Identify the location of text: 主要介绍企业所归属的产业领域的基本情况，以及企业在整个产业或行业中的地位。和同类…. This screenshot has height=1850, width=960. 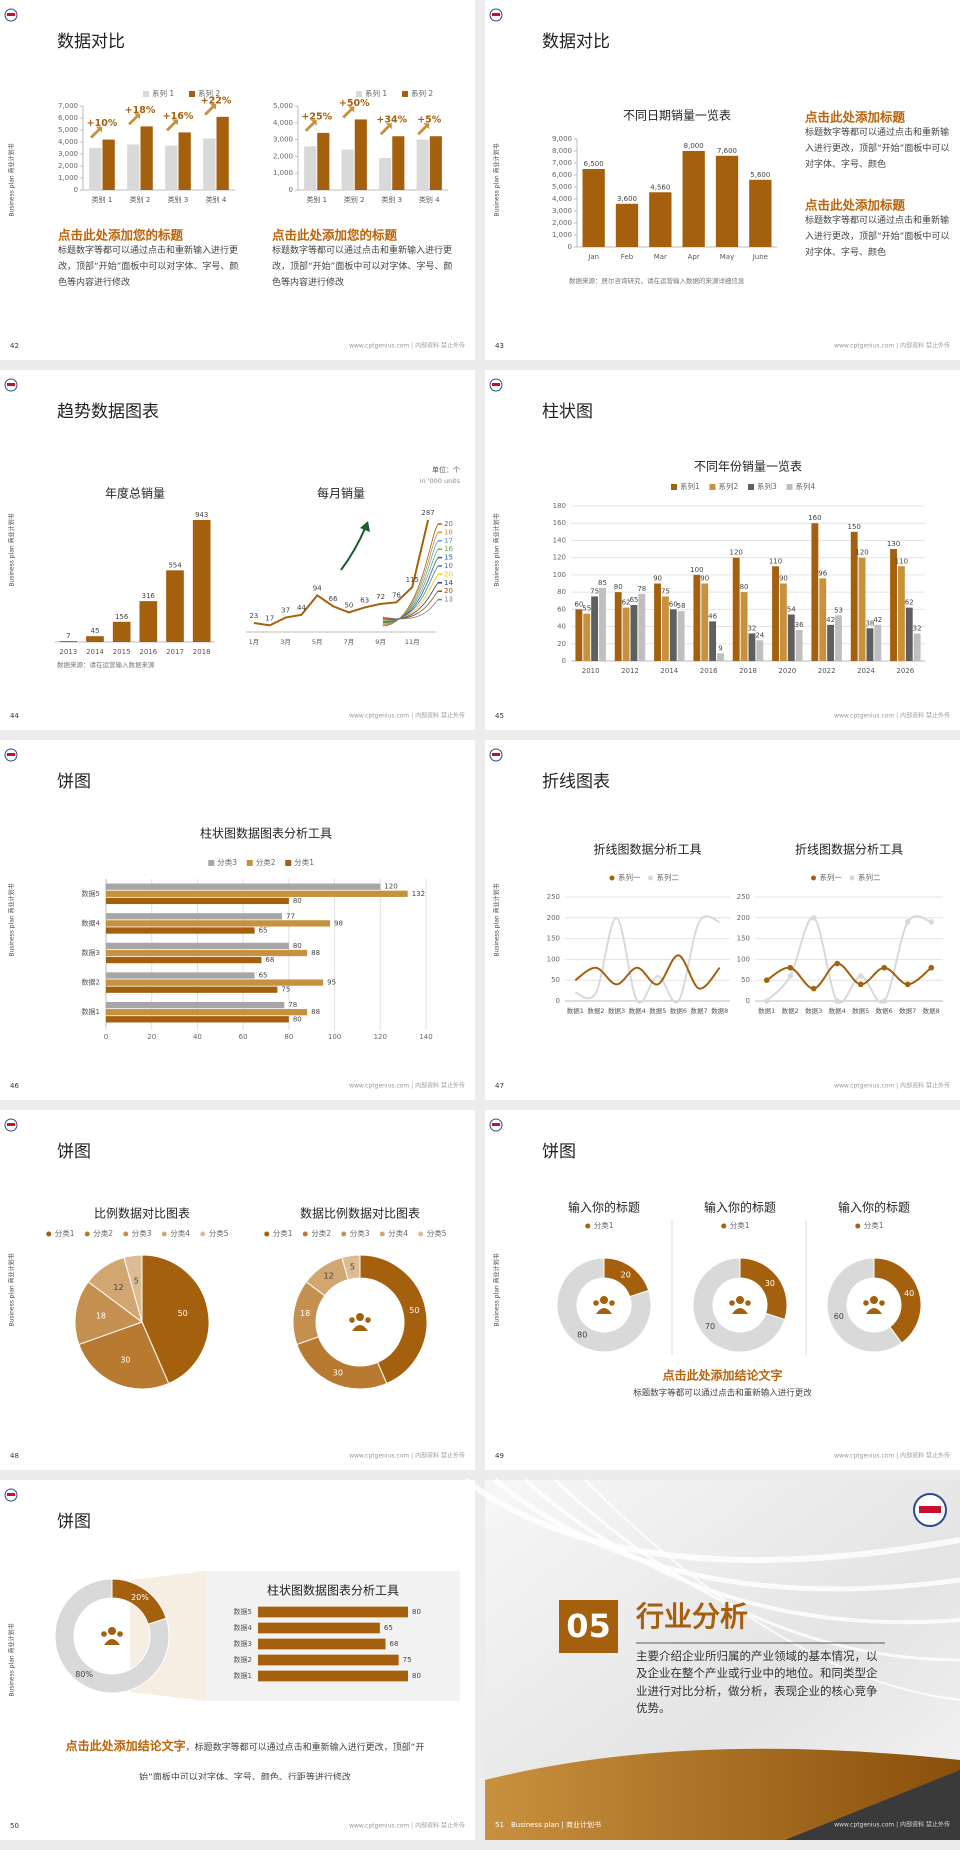
(757, 1682).